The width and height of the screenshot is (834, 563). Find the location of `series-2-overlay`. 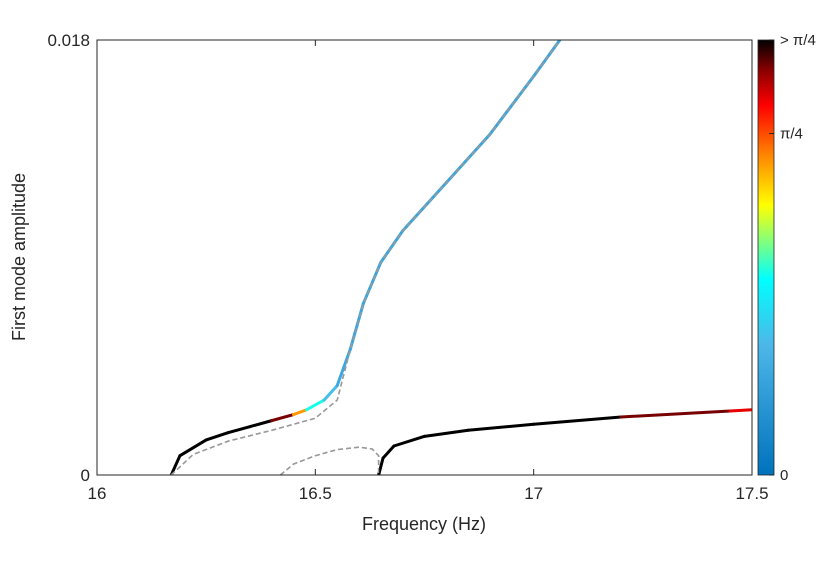

series-2-overlay is located at coordinates (330, 460).